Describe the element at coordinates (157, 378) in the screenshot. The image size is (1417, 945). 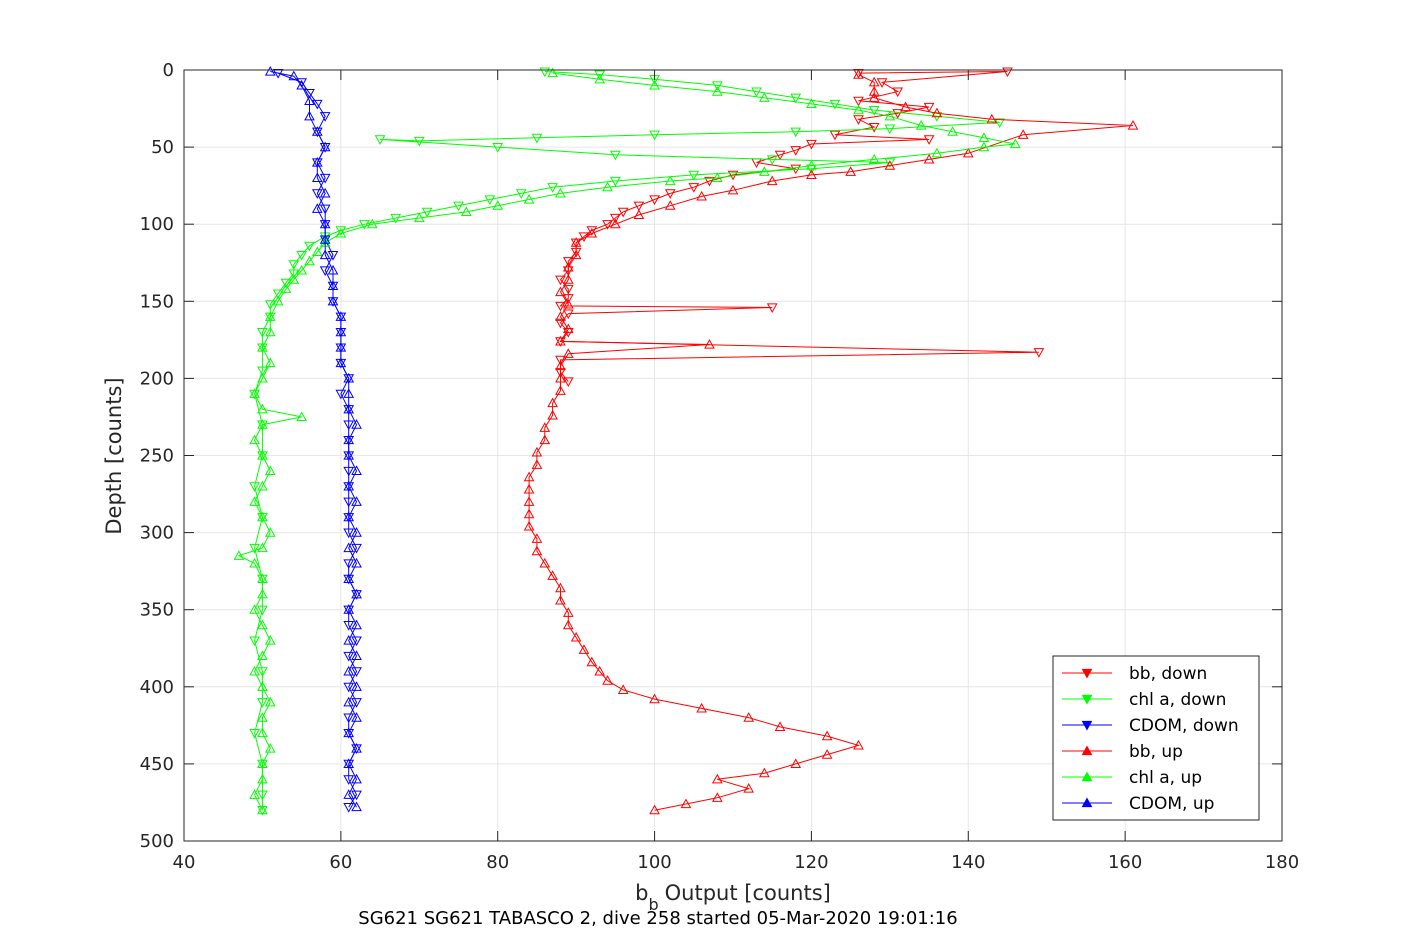
I see `y-tick-label: 200` at that location.